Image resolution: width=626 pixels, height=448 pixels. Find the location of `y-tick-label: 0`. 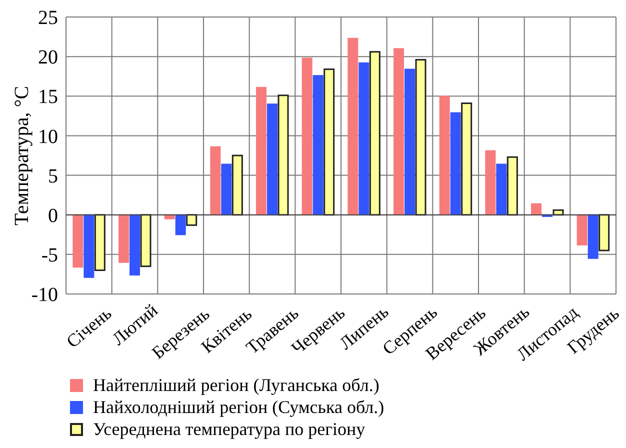

y-tick-label: 0 is located at coordinates (53, 215).